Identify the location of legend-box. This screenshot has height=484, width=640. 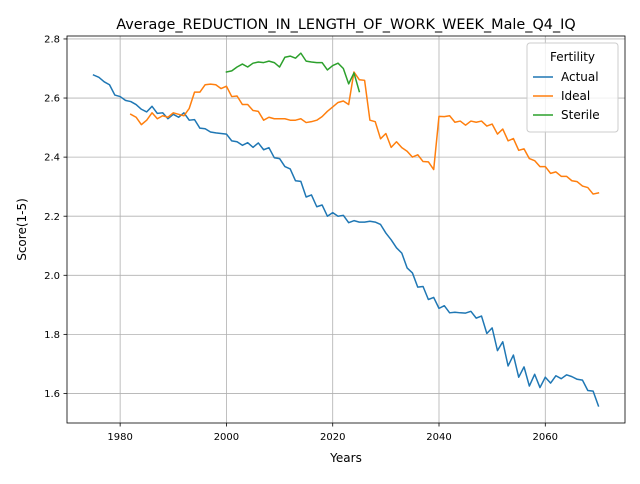
(572, 87).